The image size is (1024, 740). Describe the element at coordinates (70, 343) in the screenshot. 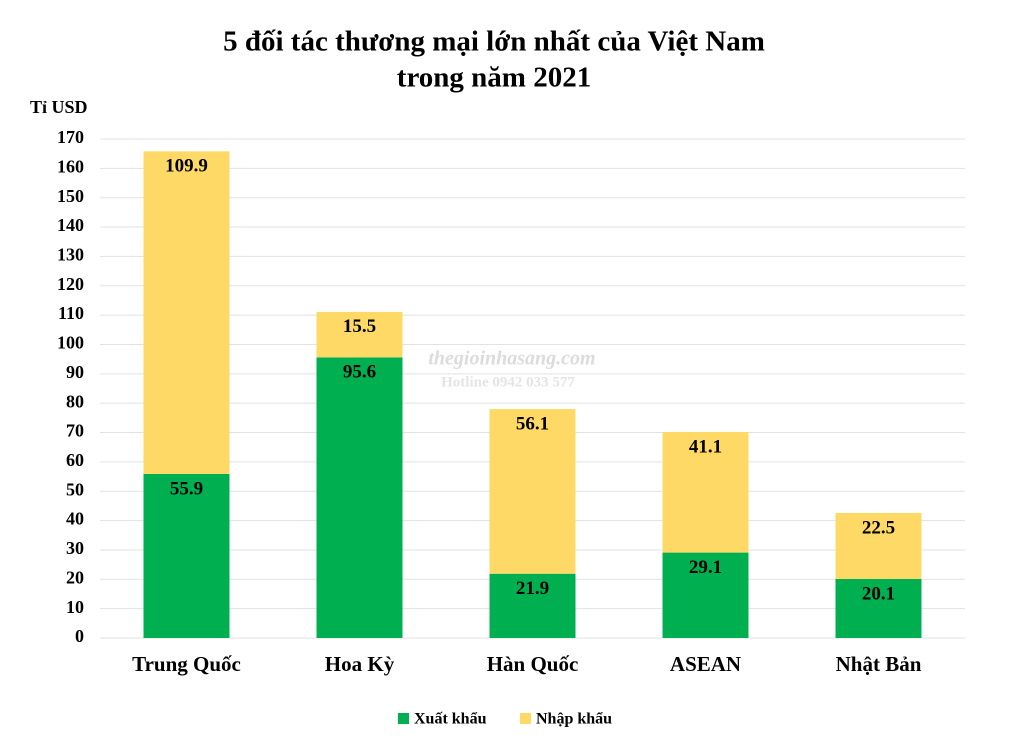

I see `y-tick-label: 100` at that location.